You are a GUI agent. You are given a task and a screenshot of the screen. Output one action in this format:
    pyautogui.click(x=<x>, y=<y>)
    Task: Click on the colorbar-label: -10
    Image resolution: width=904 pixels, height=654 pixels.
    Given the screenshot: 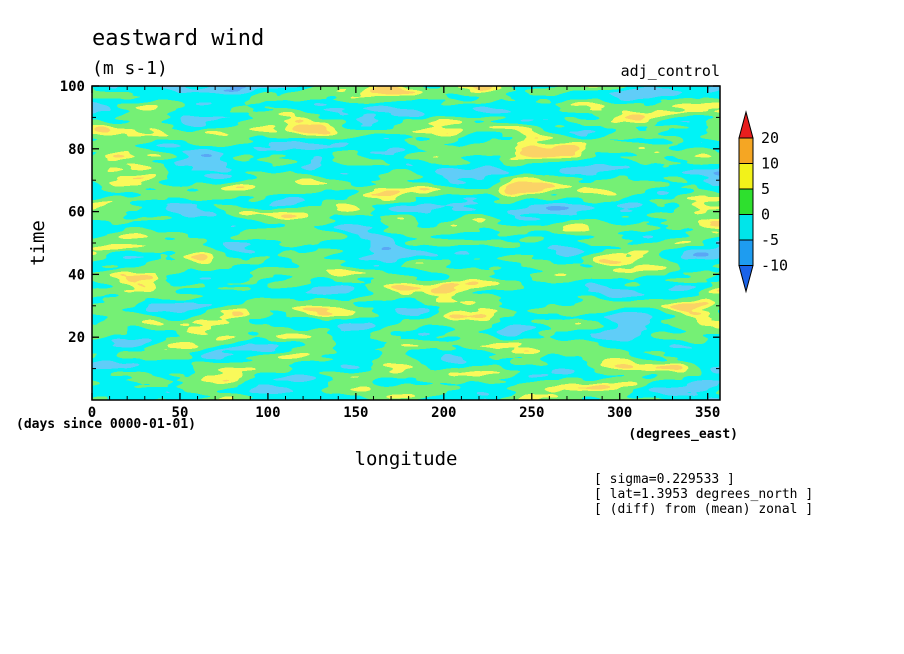 What is the action you would take?
    pyautogui.click(x=774, y=266)
    